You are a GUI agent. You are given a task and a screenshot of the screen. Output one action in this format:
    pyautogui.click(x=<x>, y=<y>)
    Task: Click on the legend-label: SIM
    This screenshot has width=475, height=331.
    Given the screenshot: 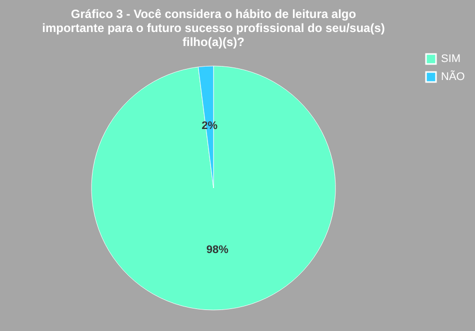 What is the action you would take?
    pyautogui.click(x=451, y=59)
    